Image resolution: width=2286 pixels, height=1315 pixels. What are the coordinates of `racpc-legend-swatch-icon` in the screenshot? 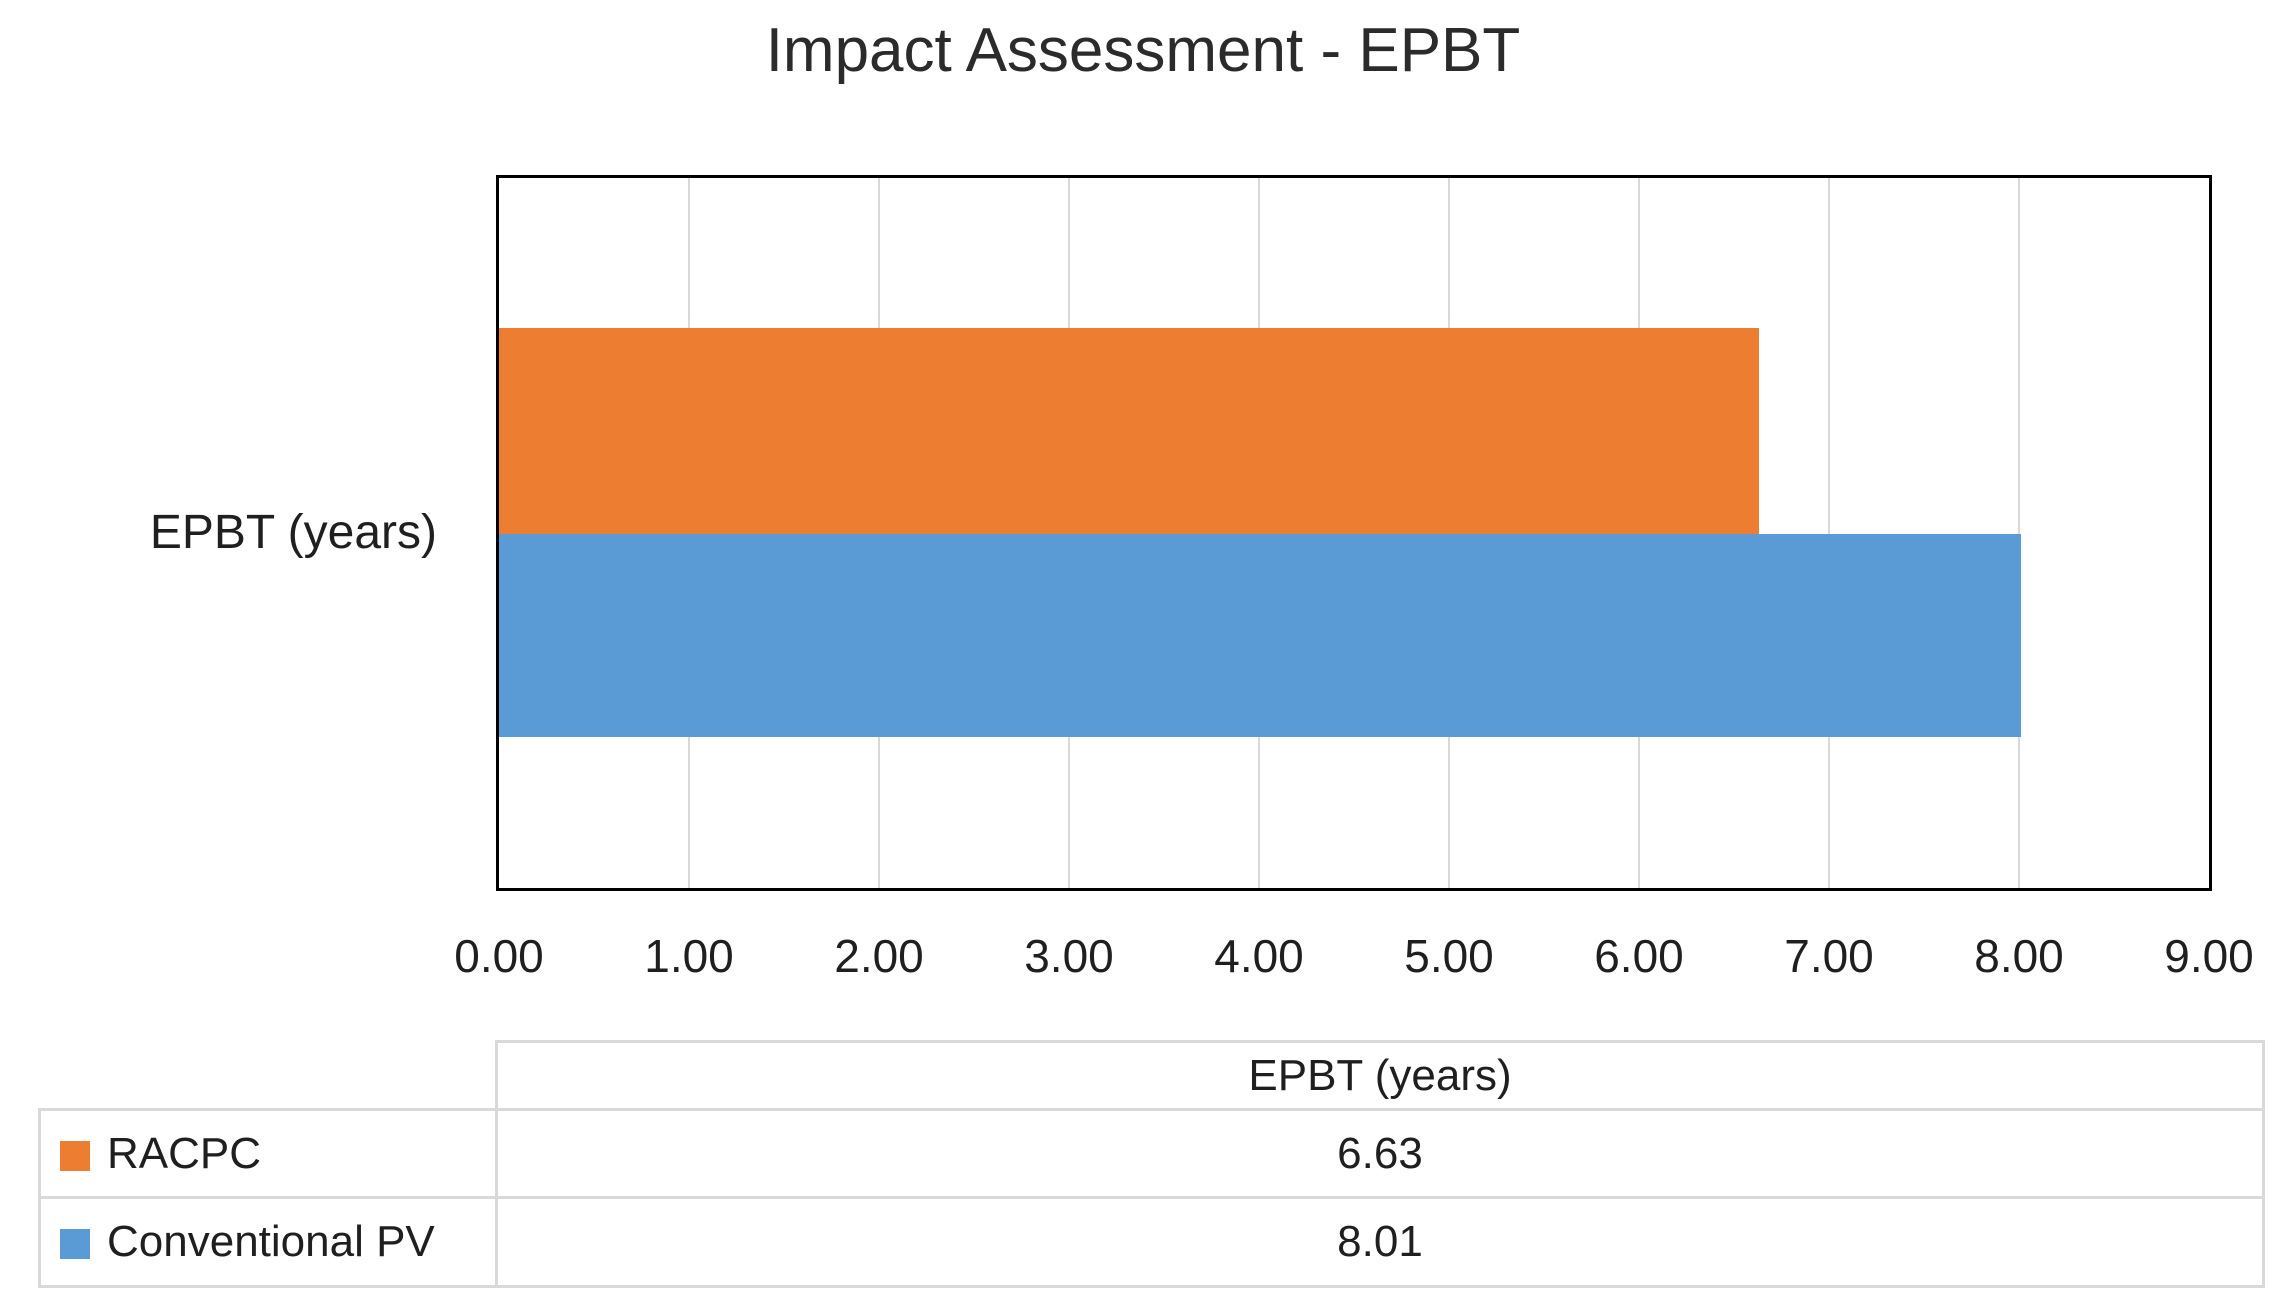 It's located at (75, 1155).